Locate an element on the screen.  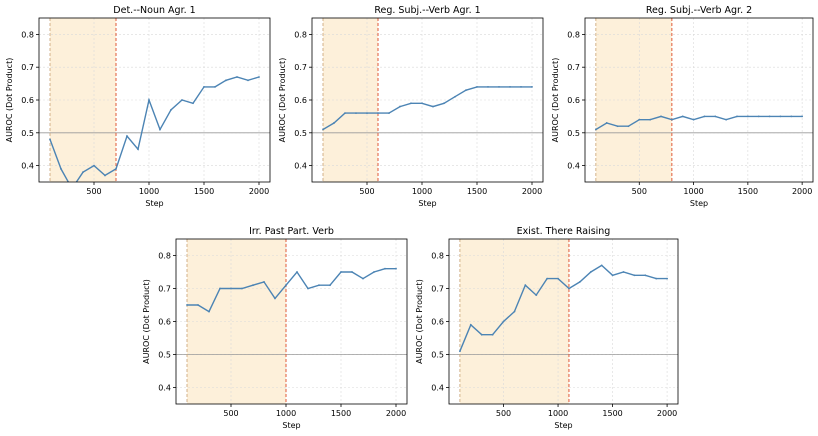
chart-title: Irr. Past Part. Verb is located at coordinates (291, 231).